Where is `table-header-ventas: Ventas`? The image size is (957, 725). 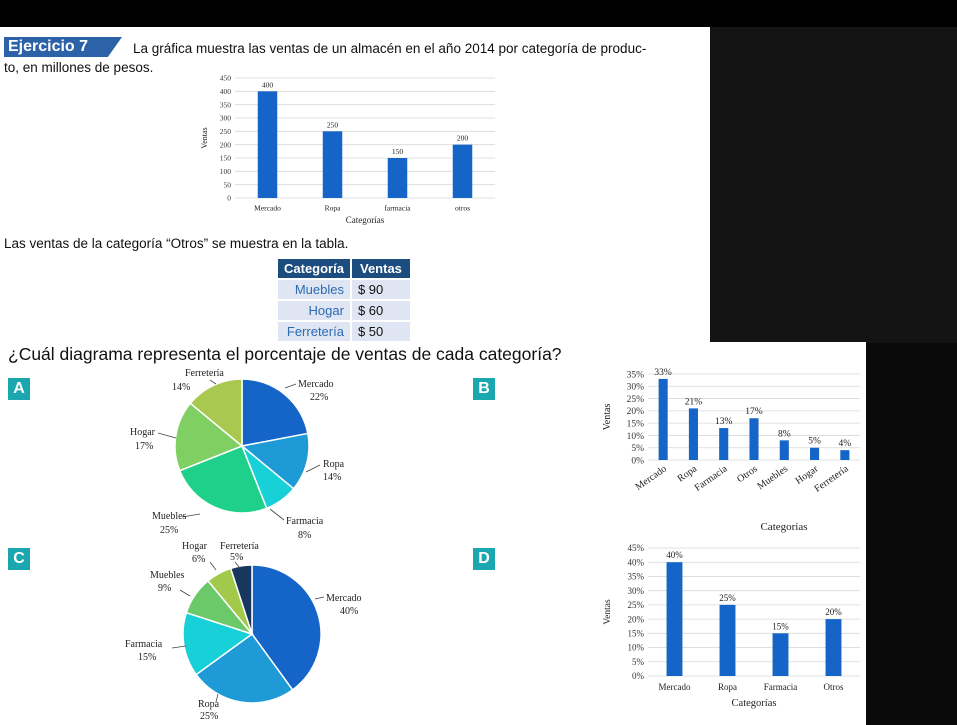
table-header-ventas: Ventas is located at coordinates (380, 268).